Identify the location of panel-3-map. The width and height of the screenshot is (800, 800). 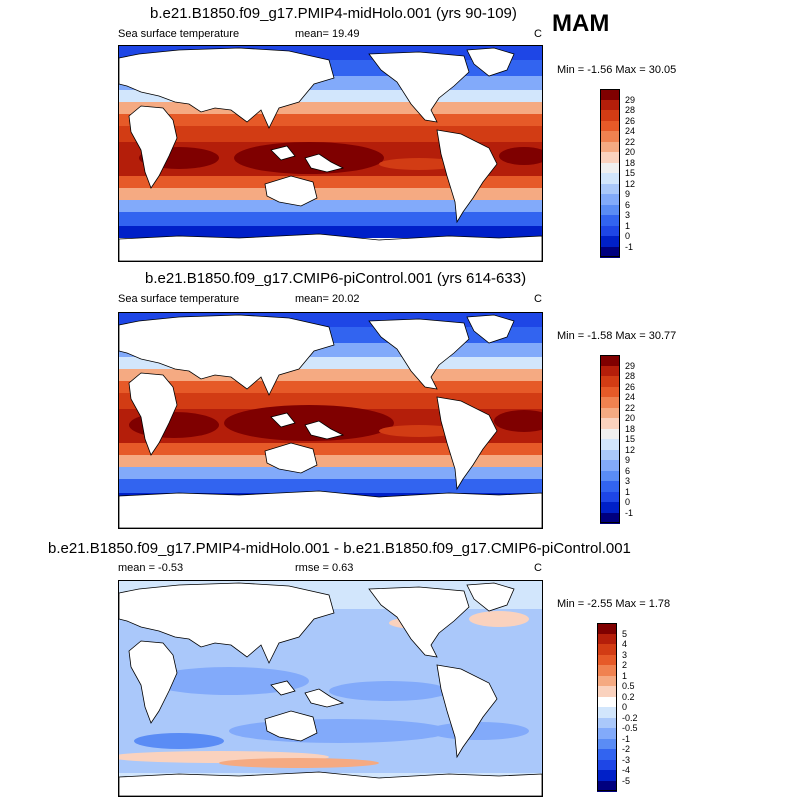
(330, 688).